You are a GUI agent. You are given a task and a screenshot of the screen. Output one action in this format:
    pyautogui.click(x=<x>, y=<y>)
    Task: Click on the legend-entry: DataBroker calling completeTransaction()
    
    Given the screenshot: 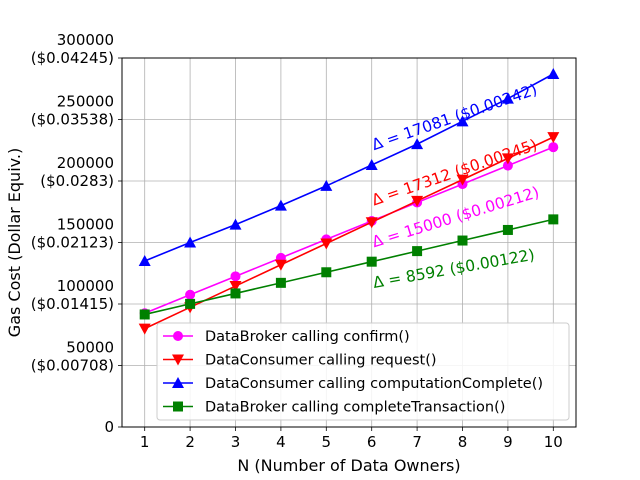 What is the action you would take?
    pyautogui.click(x=334, y=408)
    